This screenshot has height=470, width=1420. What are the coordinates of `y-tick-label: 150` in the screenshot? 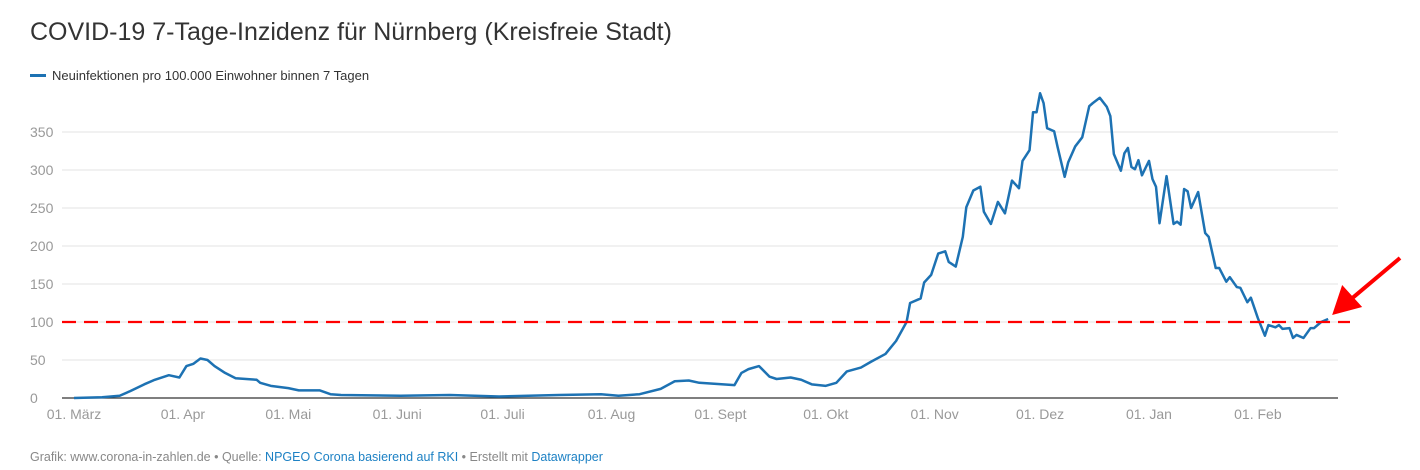 It's located at (42, 284).